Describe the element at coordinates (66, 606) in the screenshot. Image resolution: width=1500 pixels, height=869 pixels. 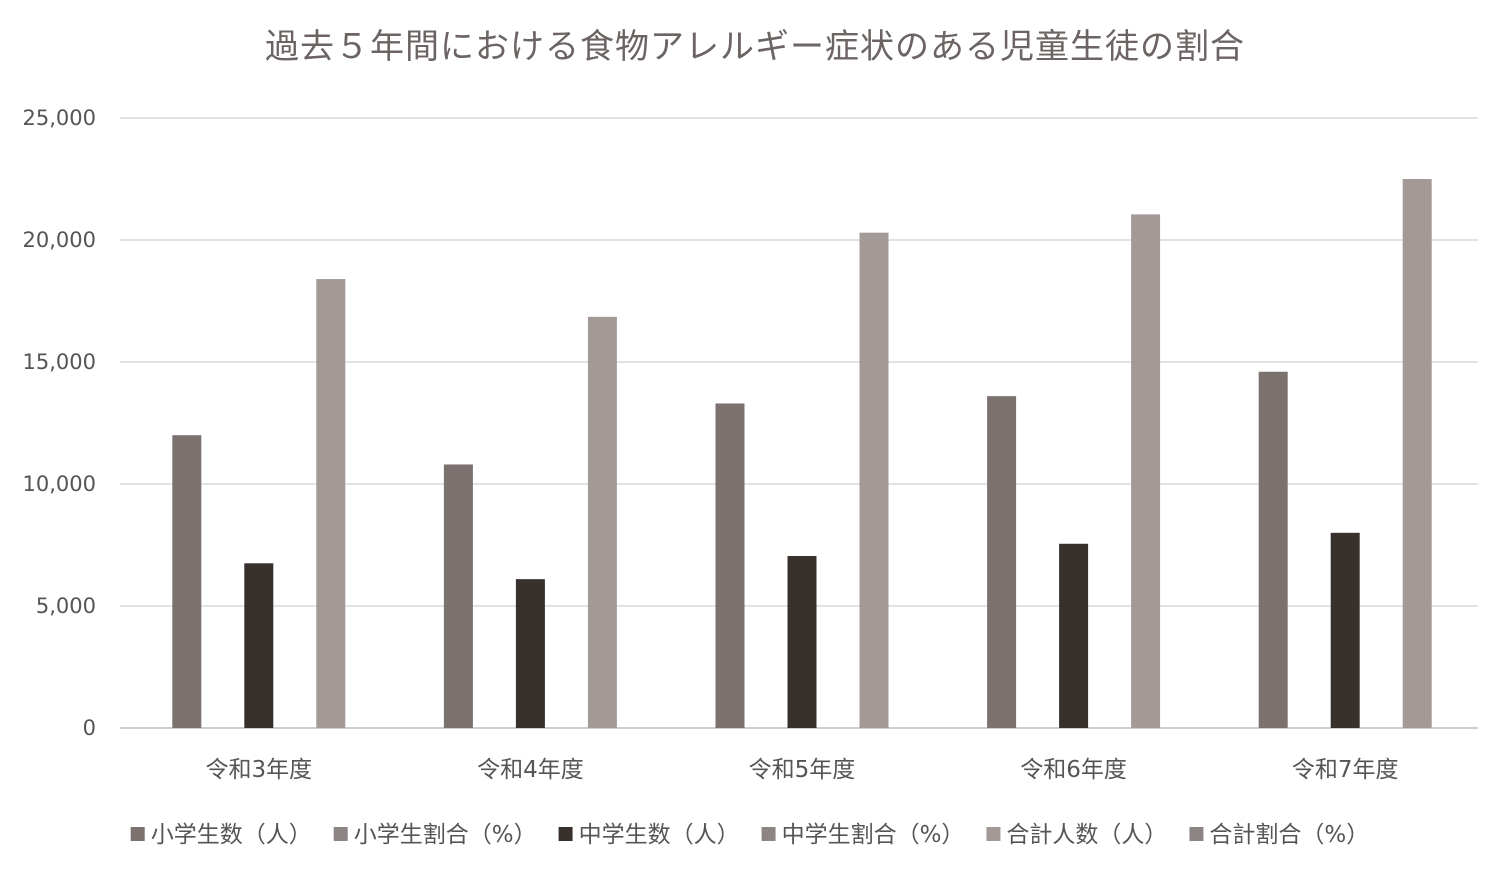
I see `y-tick-label: 5,000` at that location.